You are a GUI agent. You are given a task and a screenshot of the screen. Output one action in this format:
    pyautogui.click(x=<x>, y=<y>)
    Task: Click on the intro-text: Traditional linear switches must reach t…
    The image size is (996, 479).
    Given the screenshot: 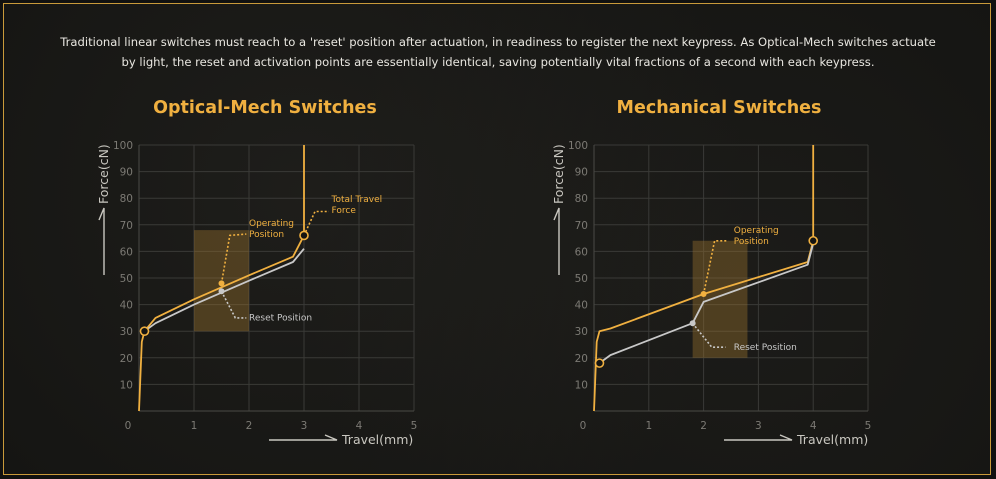 What is the action you would take?
    pyautogui.click(x=498, y=52)
    